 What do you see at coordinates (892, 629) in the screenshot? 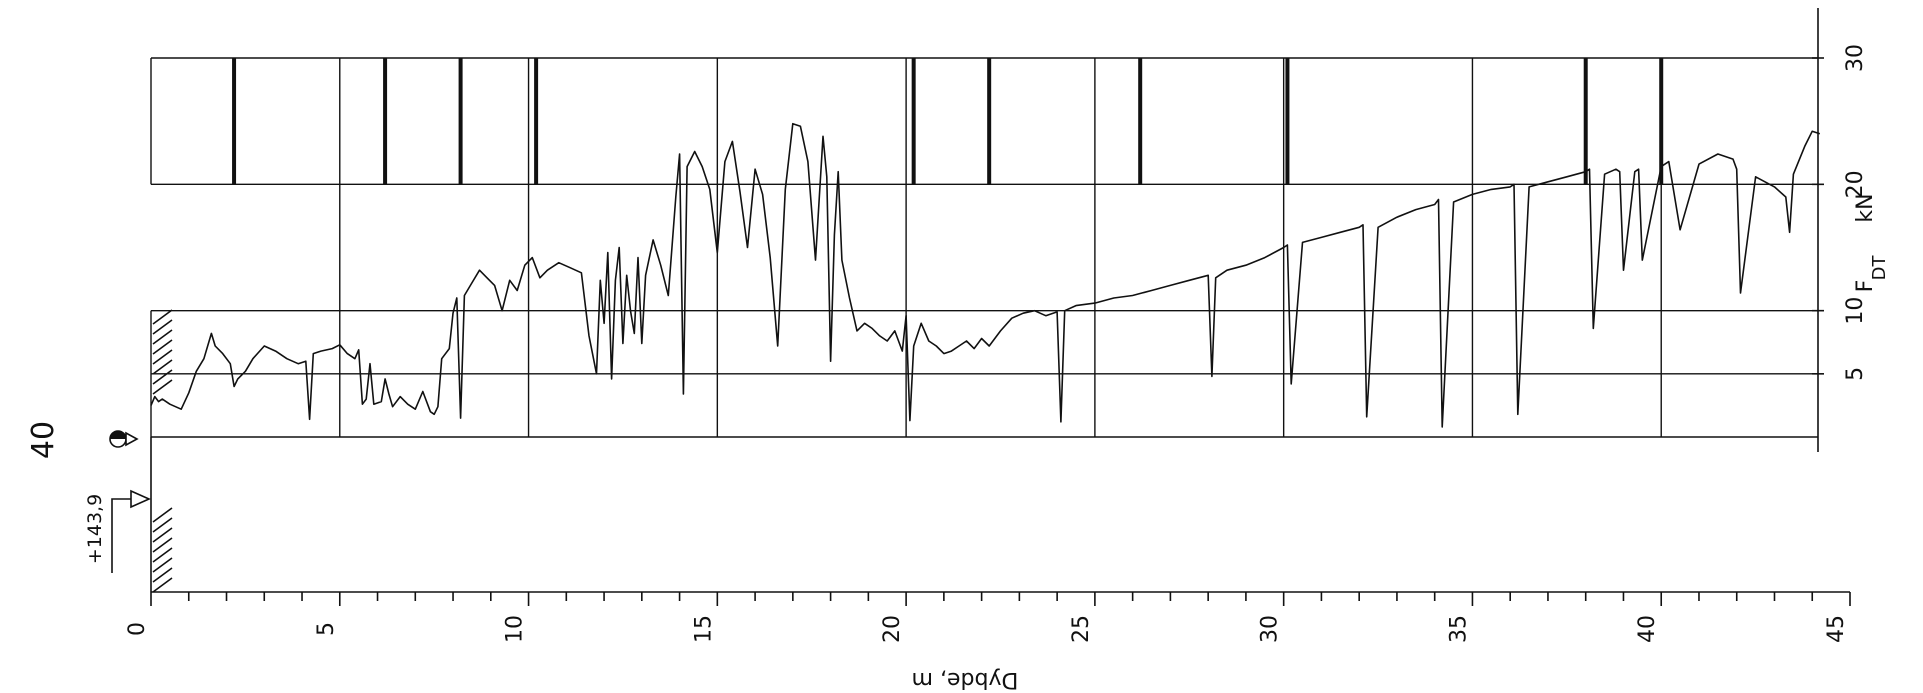
I see `x-tick-label-20: 20` at bounding box center [892, 629].